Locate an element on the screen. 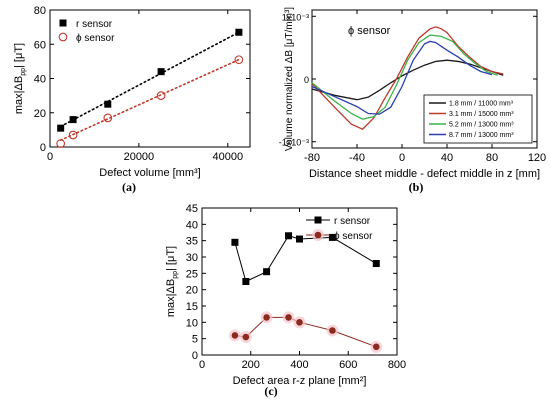  y-tick-label: 35 is located at coordinates (192, 242).